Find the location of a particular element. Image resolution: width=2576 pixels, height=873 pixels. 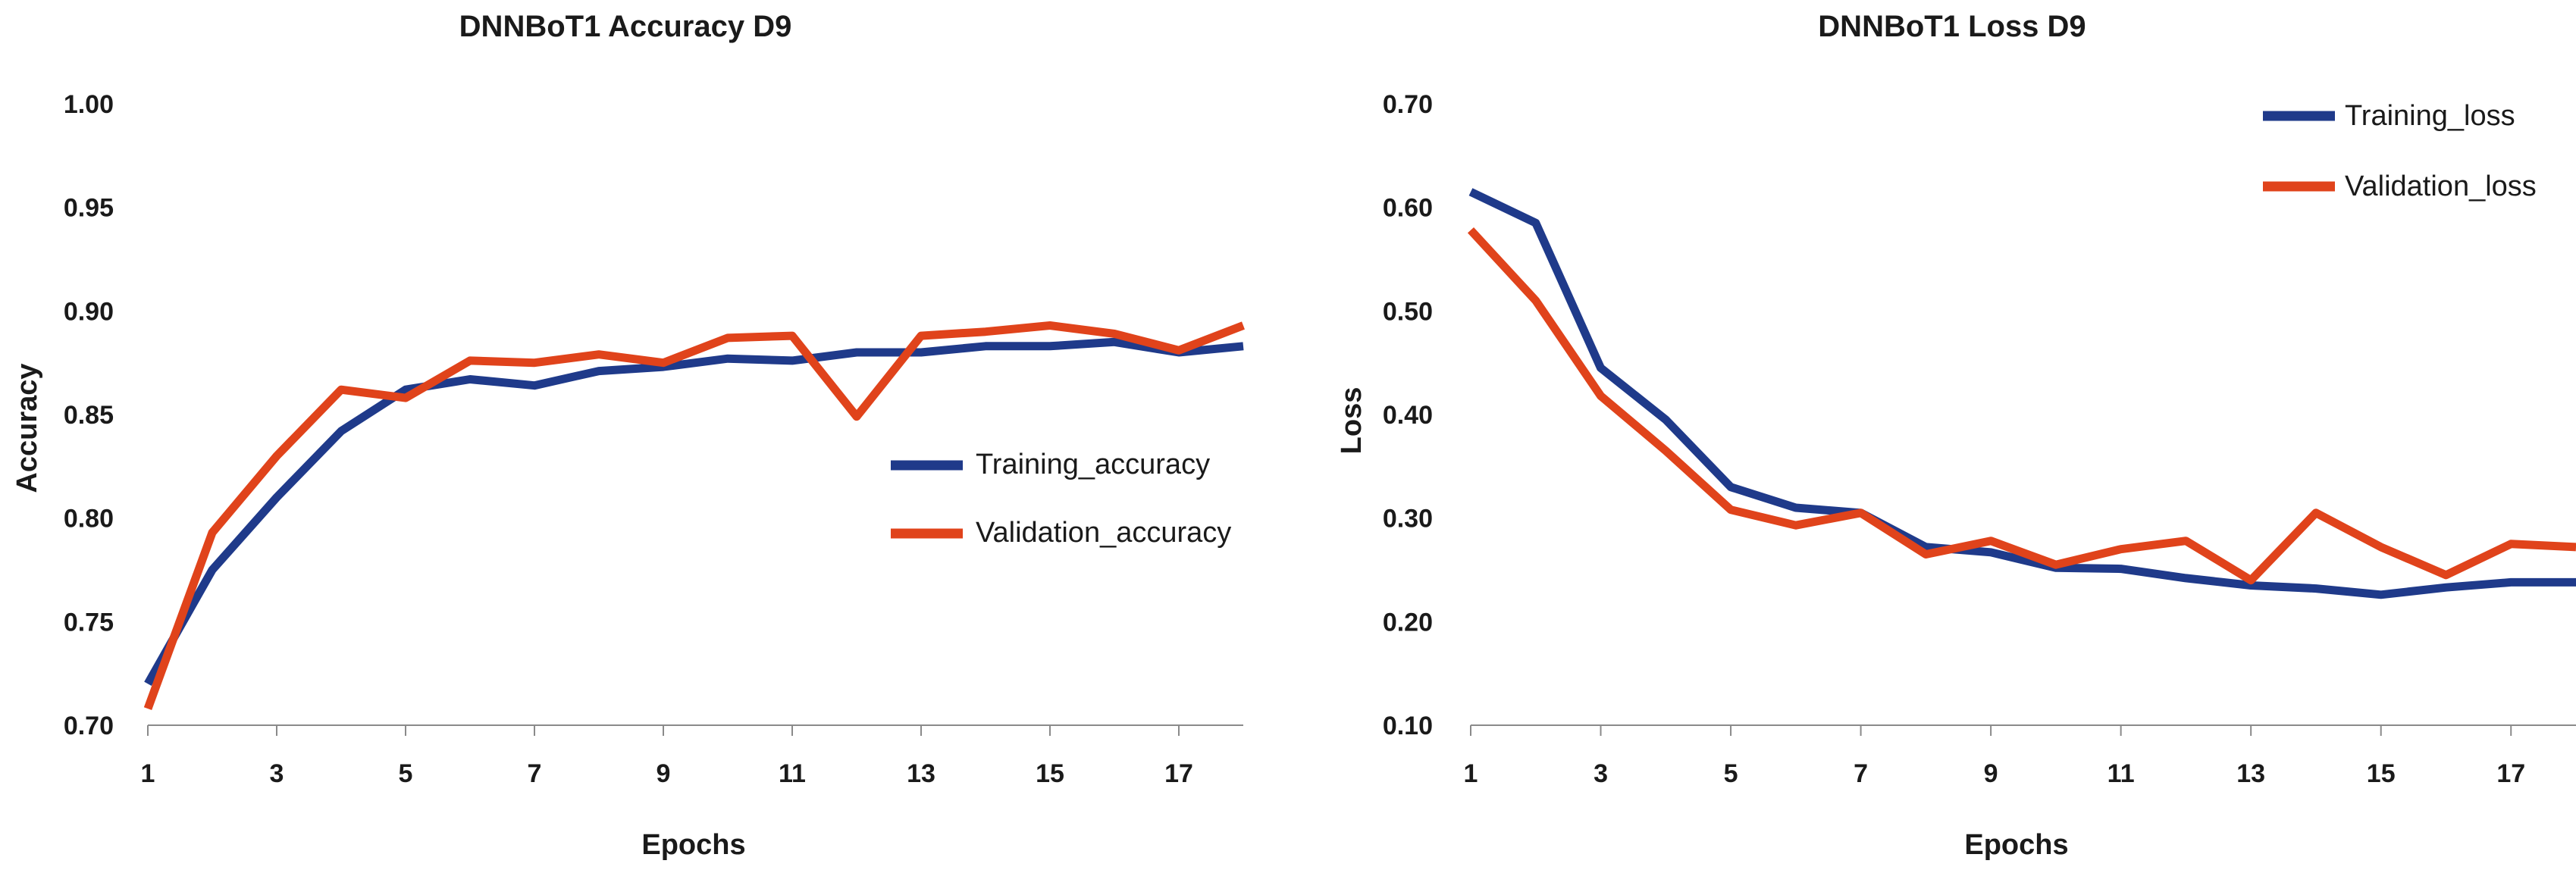

loss-x-ticks: 1 3 5 7 9 11 13 15 17 is located at coordinates (1995, 756).